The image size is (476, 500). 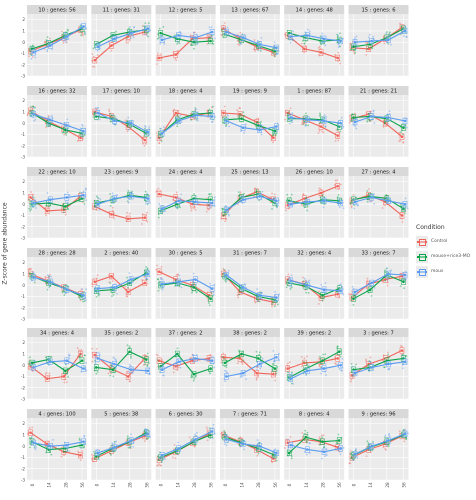 I want to click on legend-title: Condition, so click(x=430, y=227).